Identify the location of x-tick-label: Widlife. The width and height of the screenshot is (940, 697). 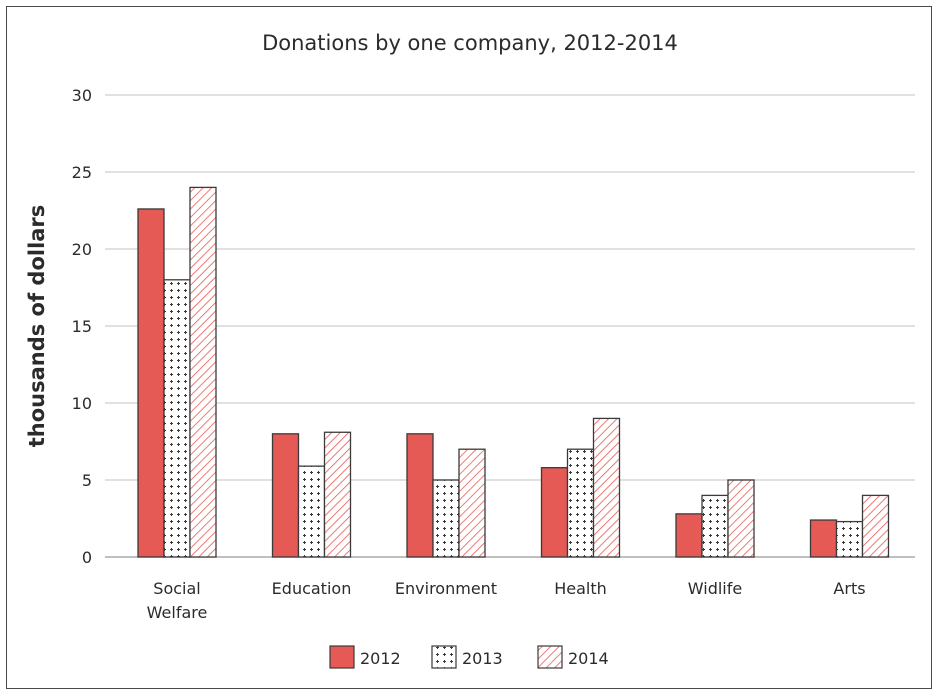
(715, 588).